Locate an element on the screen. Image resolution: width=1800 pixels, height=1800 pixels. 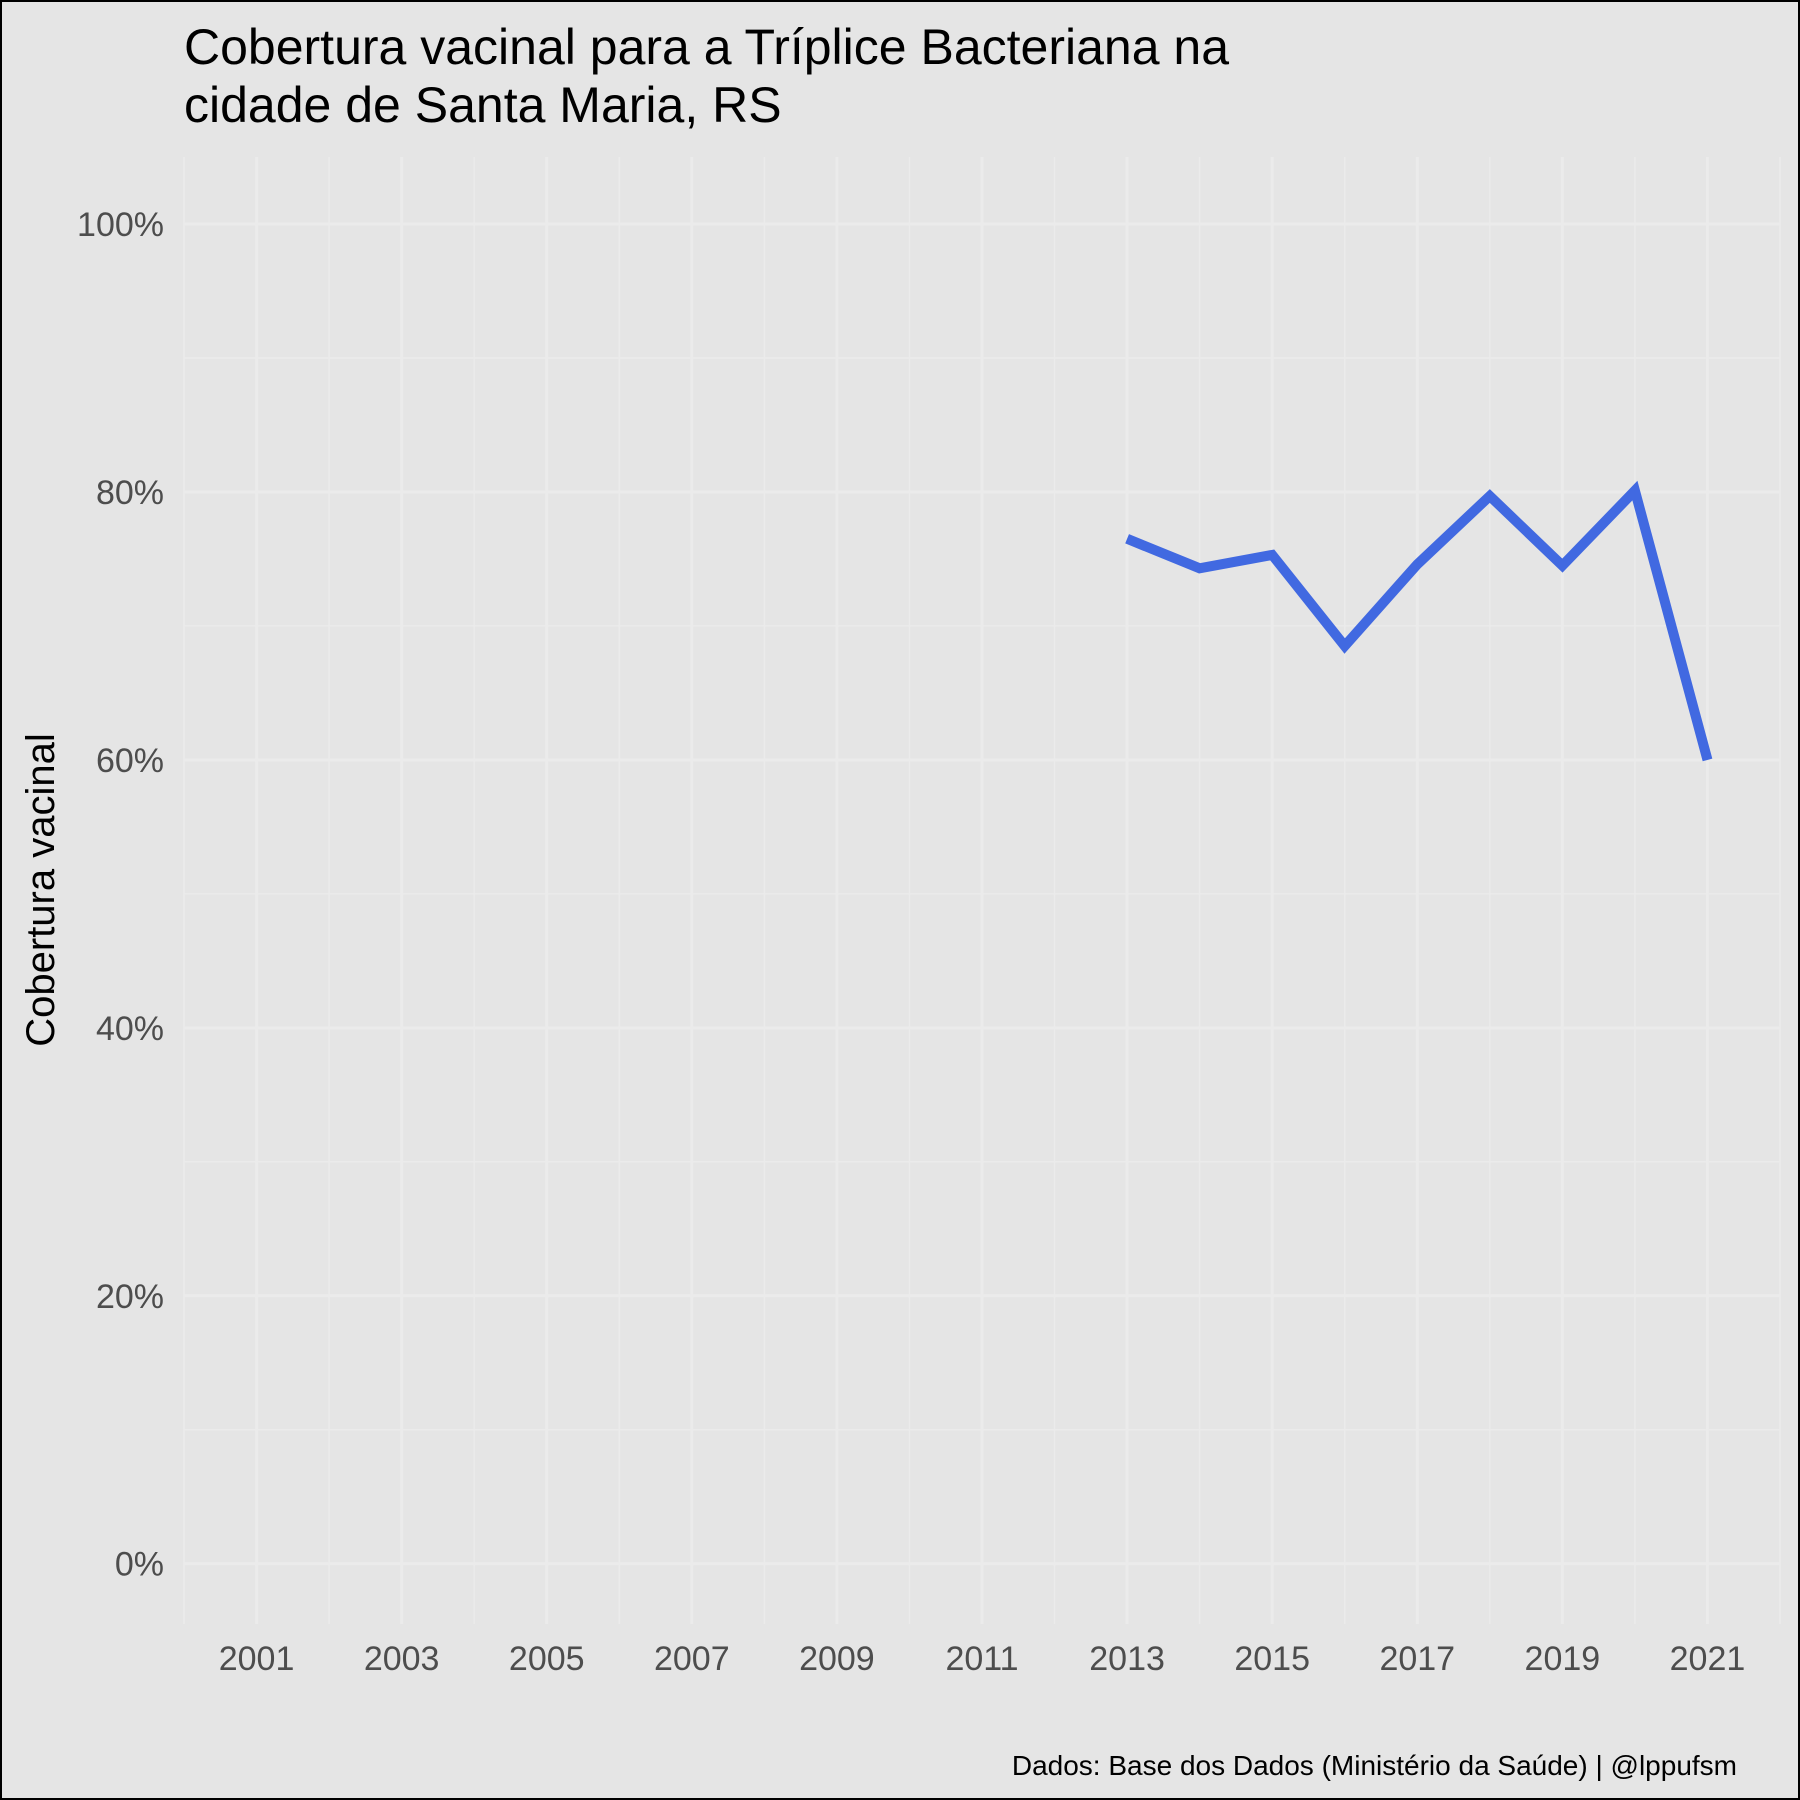
y-tick-label: 60% is located at coordinates (130, 761).